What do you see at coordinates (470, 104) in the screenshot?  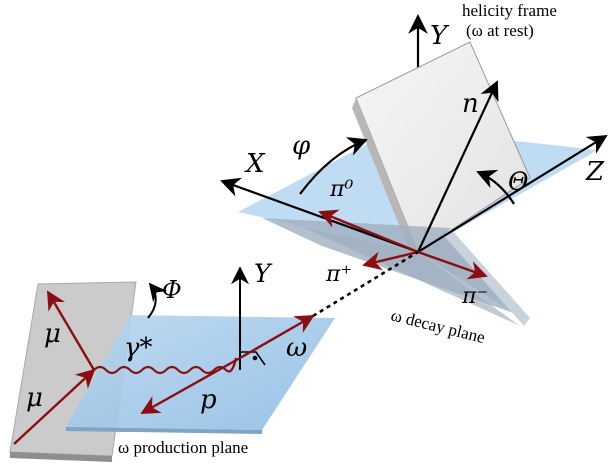 I see `n-label: n` at bounding box center [470, 104].